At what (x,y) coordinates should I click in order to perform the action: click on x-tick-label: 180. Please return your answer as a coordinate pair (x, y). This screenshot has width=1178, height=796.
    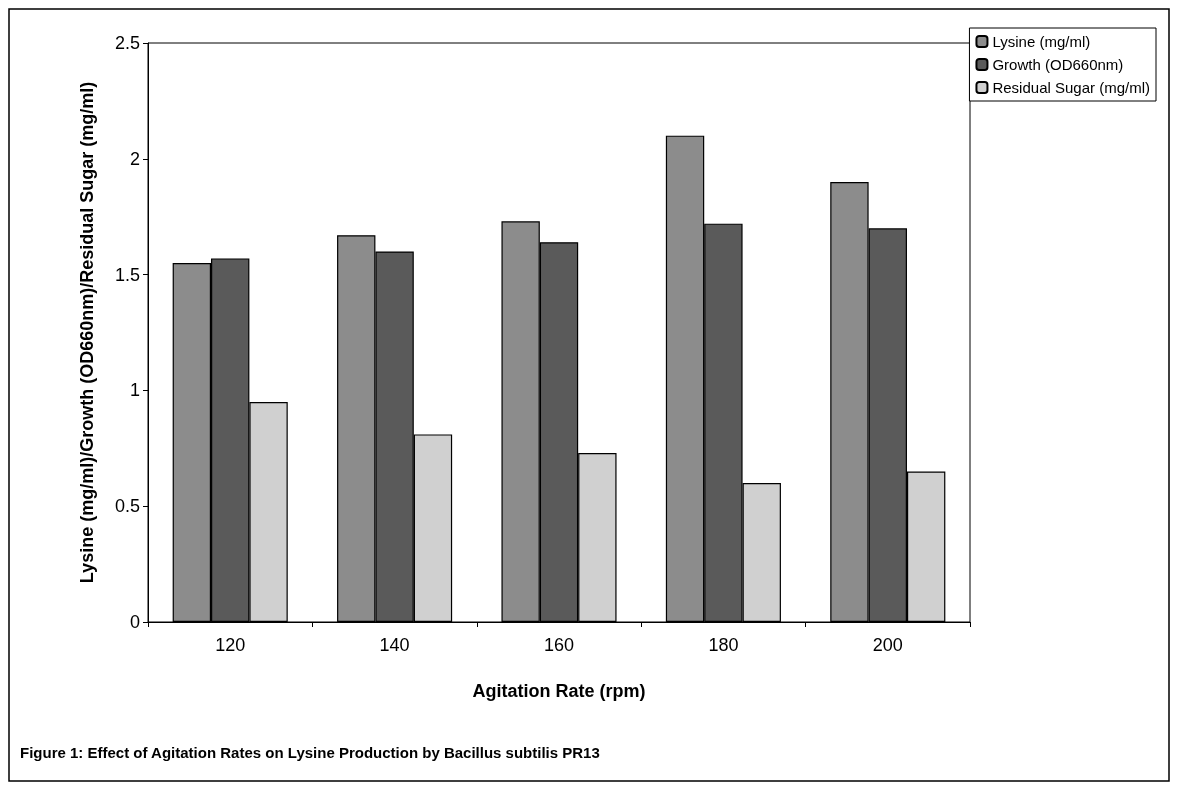
    Looking at the image, I should click on (723, 645).